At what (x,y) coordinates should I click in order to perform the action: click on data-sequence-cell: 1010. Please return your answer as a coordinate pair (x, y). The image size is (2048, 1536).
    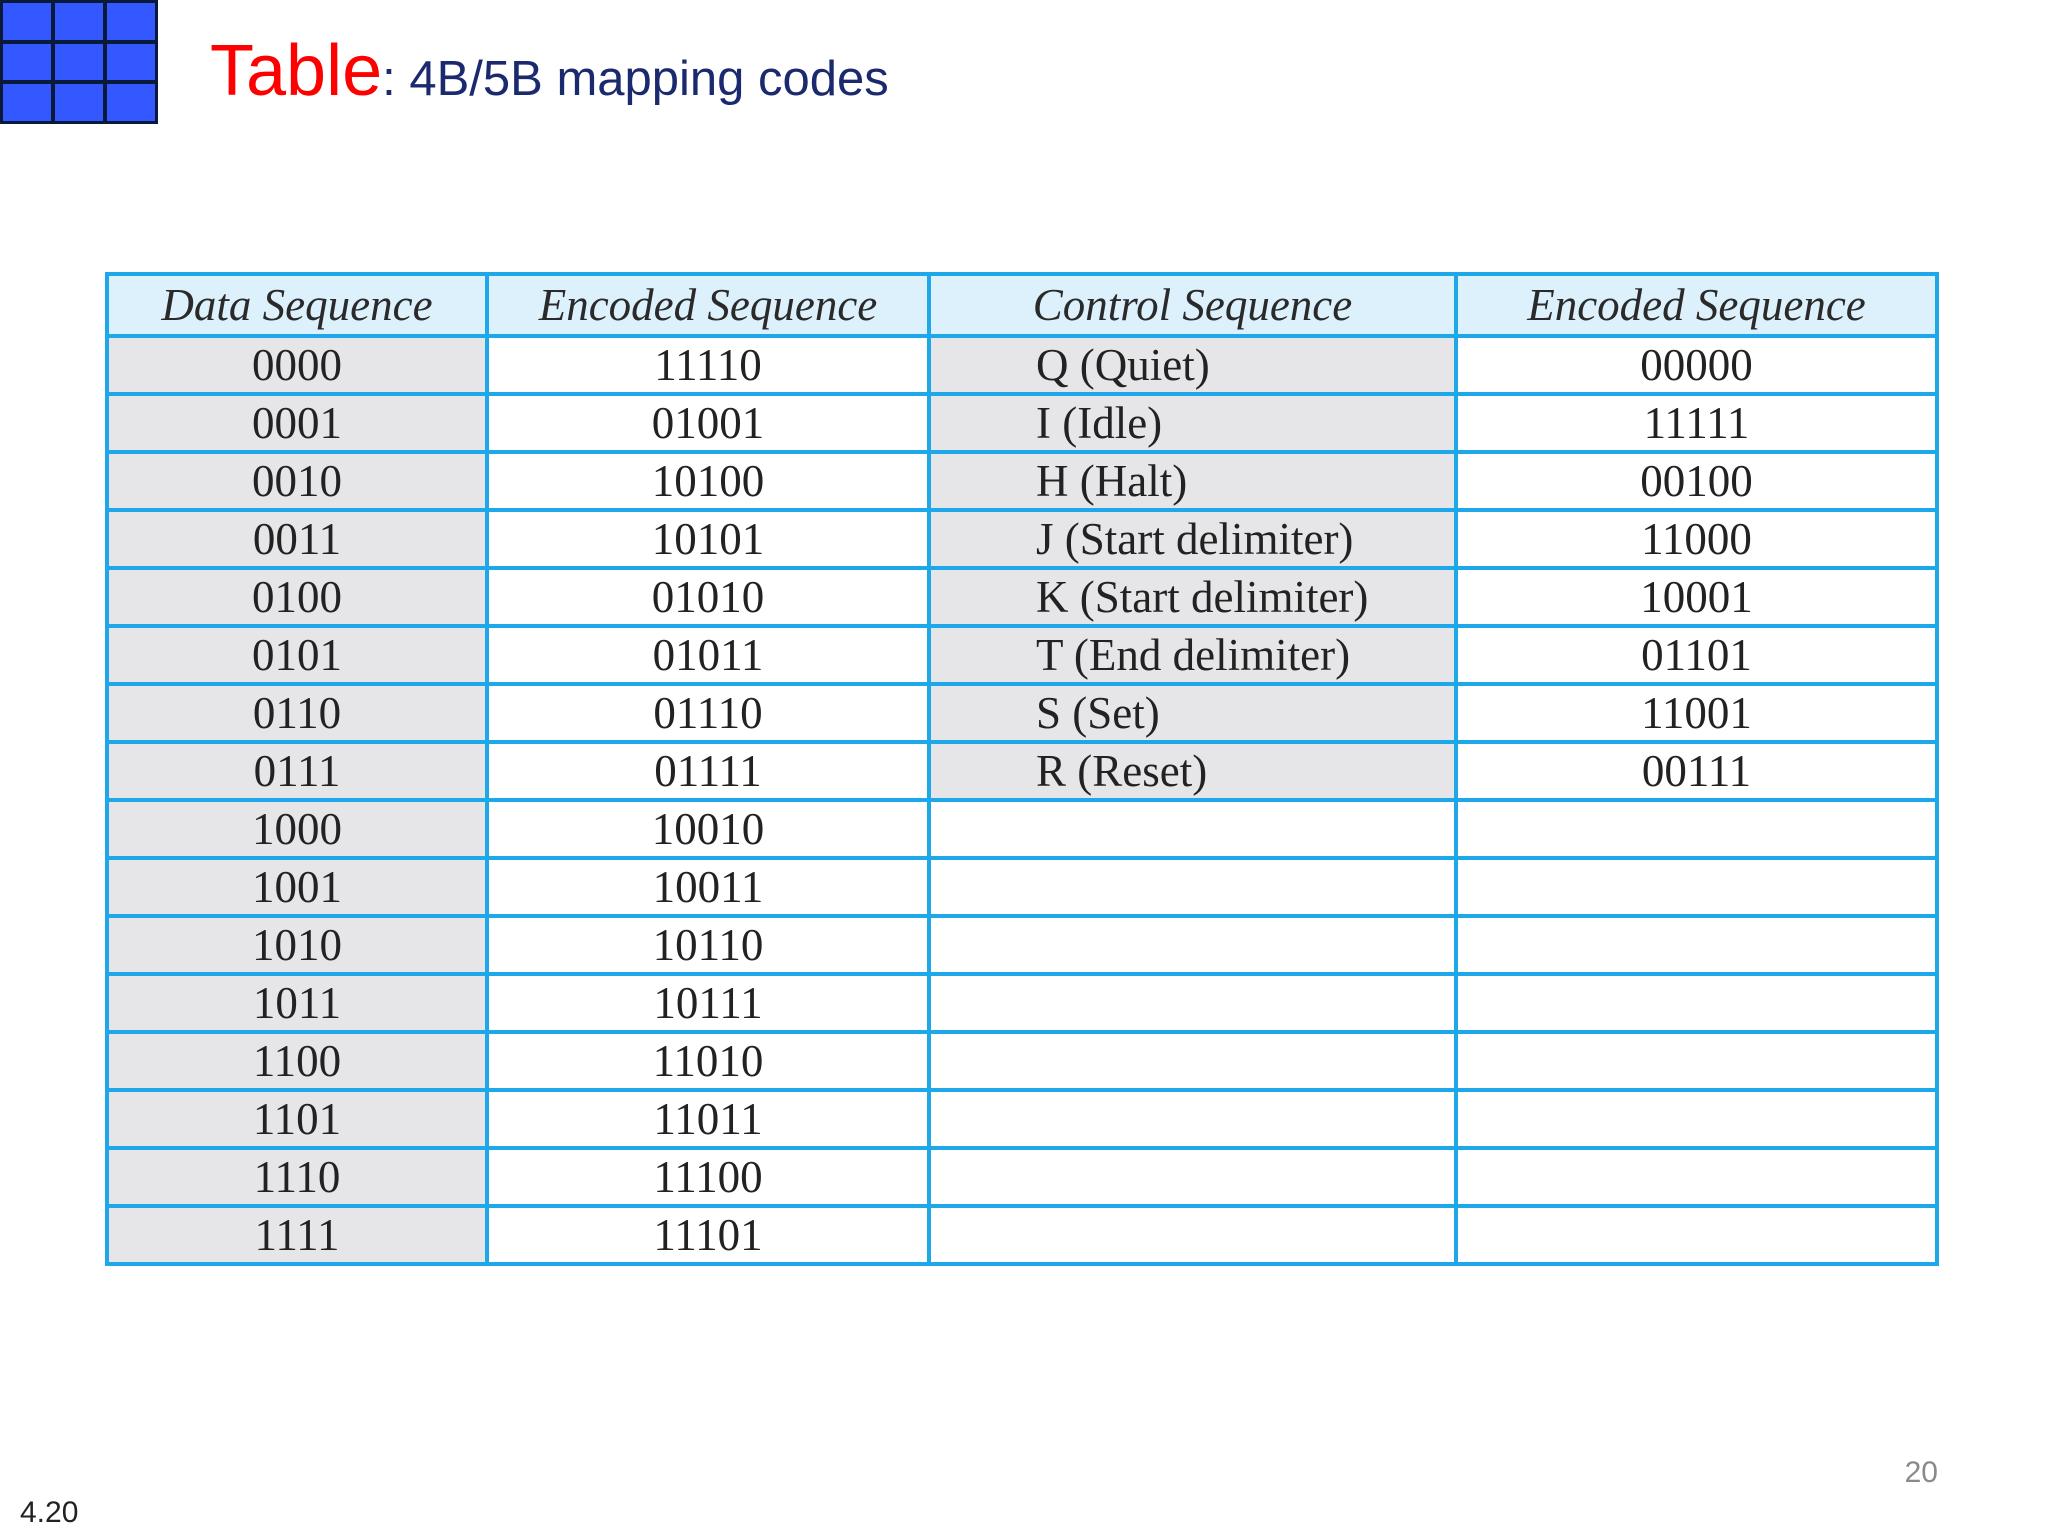
    Looking at the image, I should click on (297, 945).